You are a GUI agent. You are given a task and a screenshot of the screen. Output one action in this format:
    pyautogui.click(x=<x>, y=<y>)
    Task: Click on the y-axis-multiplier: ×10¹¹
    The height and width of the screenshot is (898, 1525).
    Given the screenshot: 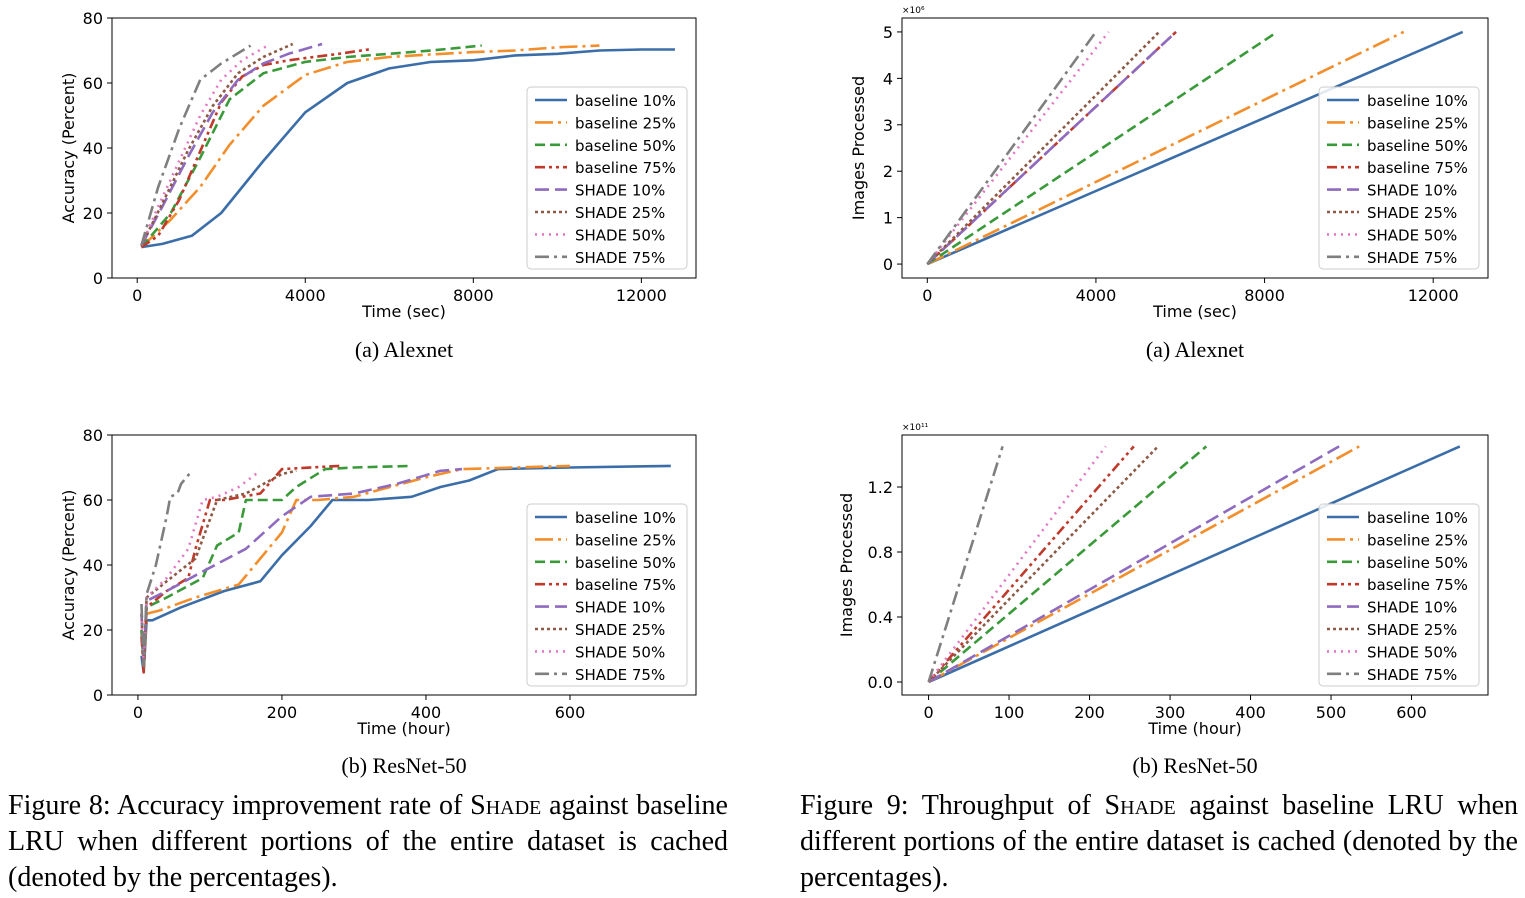 What is the action you would take?
    pyautogui.click(x=915, y=428)
    